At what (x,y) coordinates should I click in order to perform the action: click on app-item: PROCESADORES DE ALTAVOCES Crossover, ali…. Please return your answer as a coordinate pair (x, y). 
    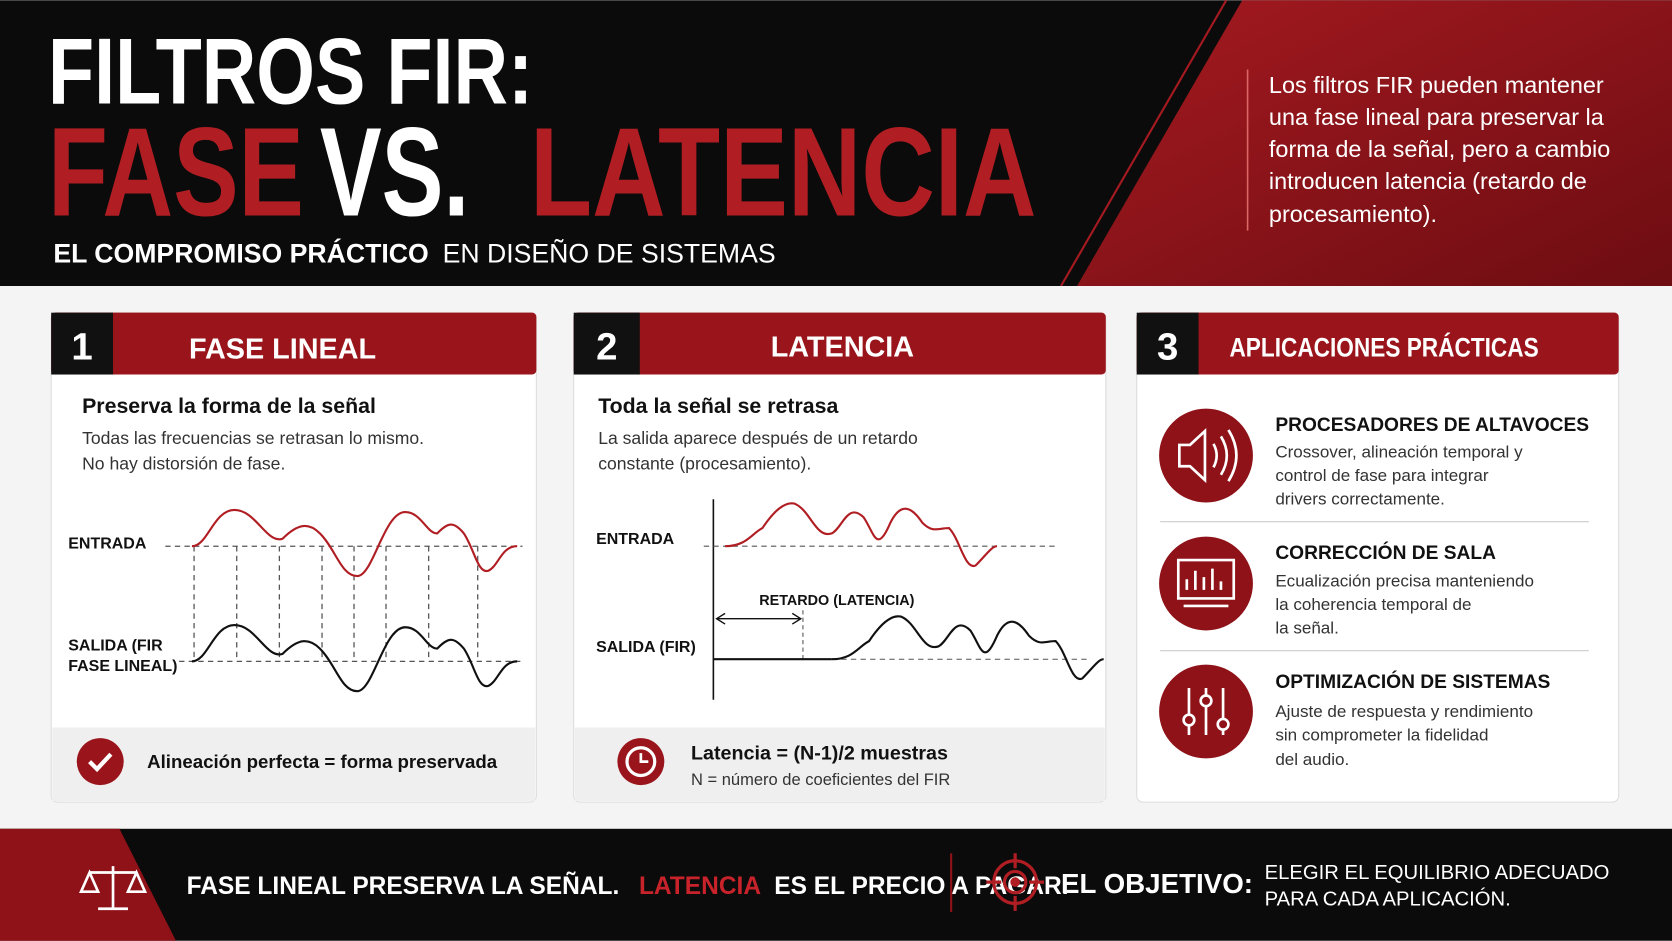
    Looking at the image, I should click on (1432, 462).